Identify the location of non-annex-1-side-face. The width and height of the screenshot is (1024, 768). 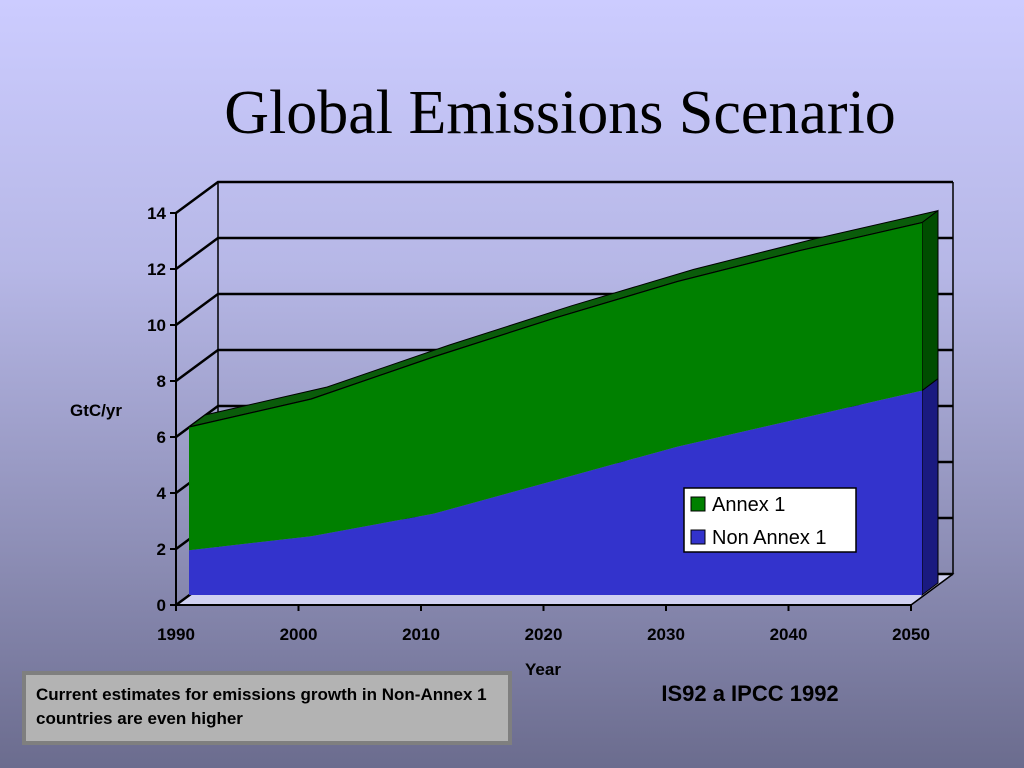
(930, 486).